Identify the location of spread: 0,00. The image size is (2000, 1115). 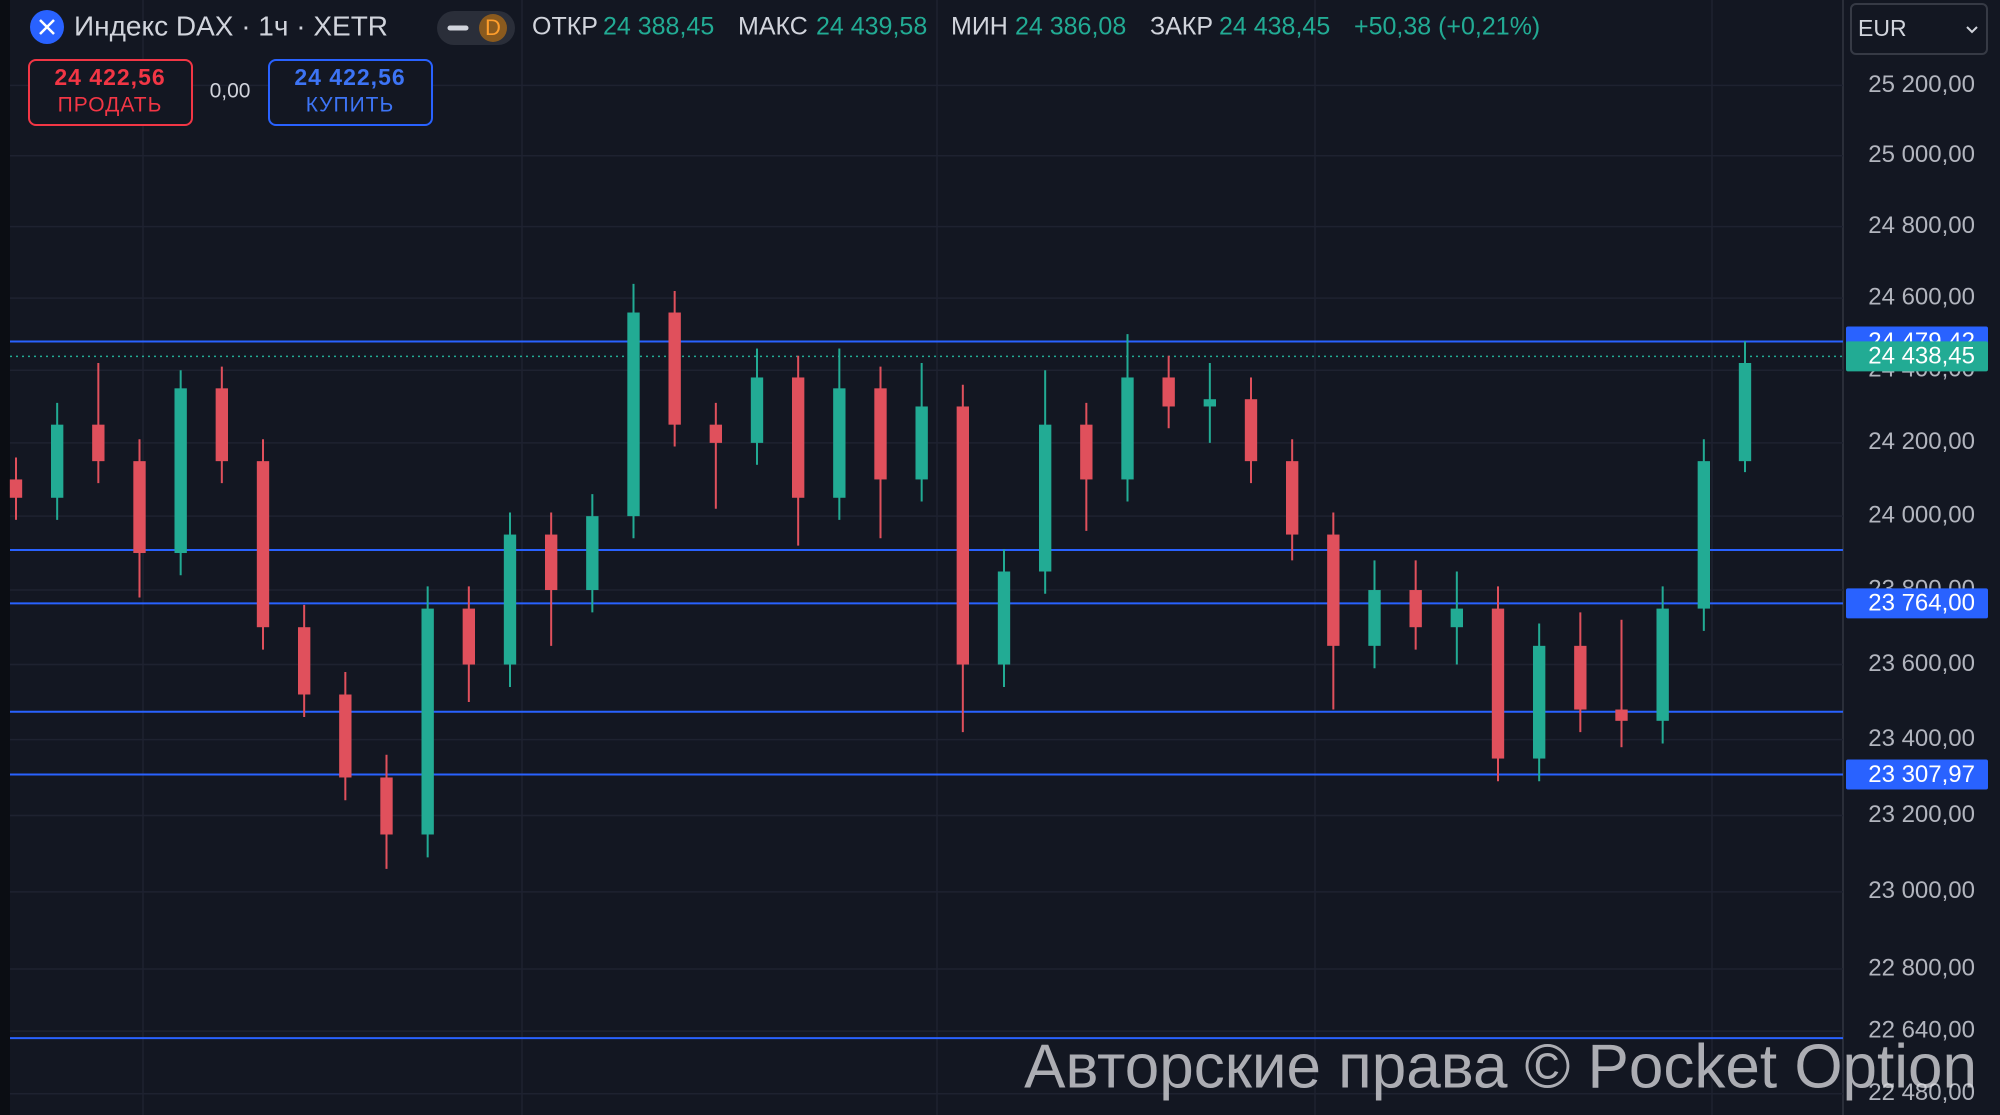
(230, 91).